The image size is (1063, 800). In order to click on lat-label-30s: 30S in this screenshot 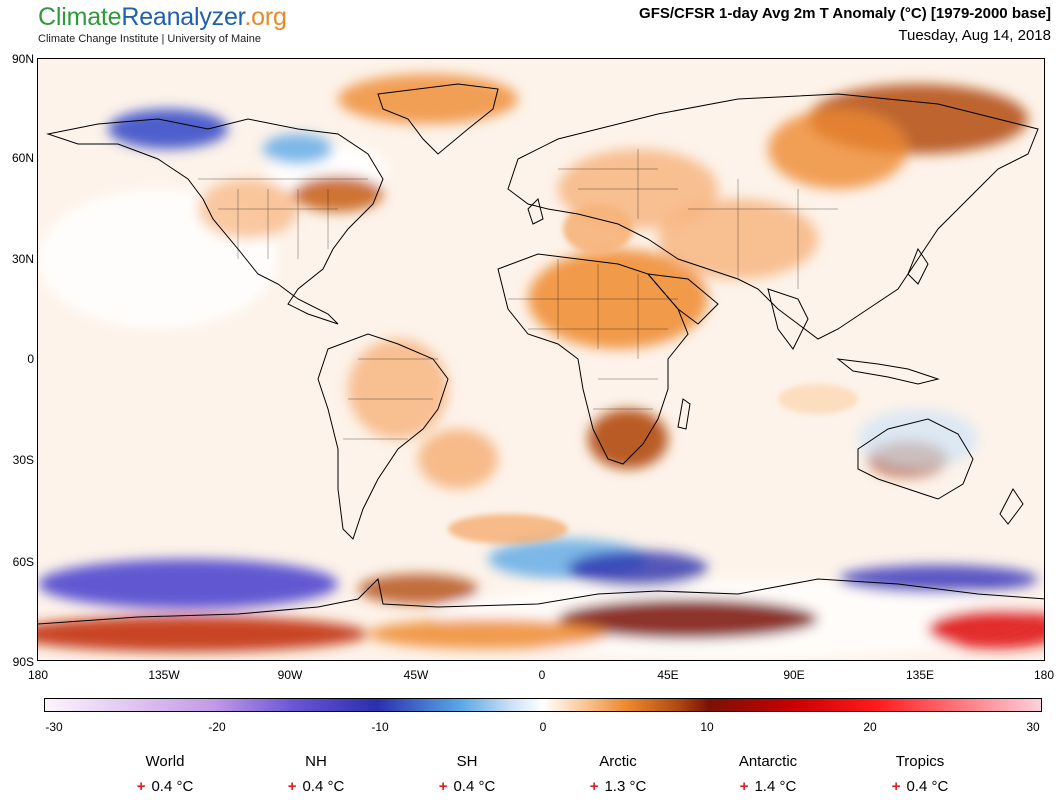, I will do `click(23, 460)`.